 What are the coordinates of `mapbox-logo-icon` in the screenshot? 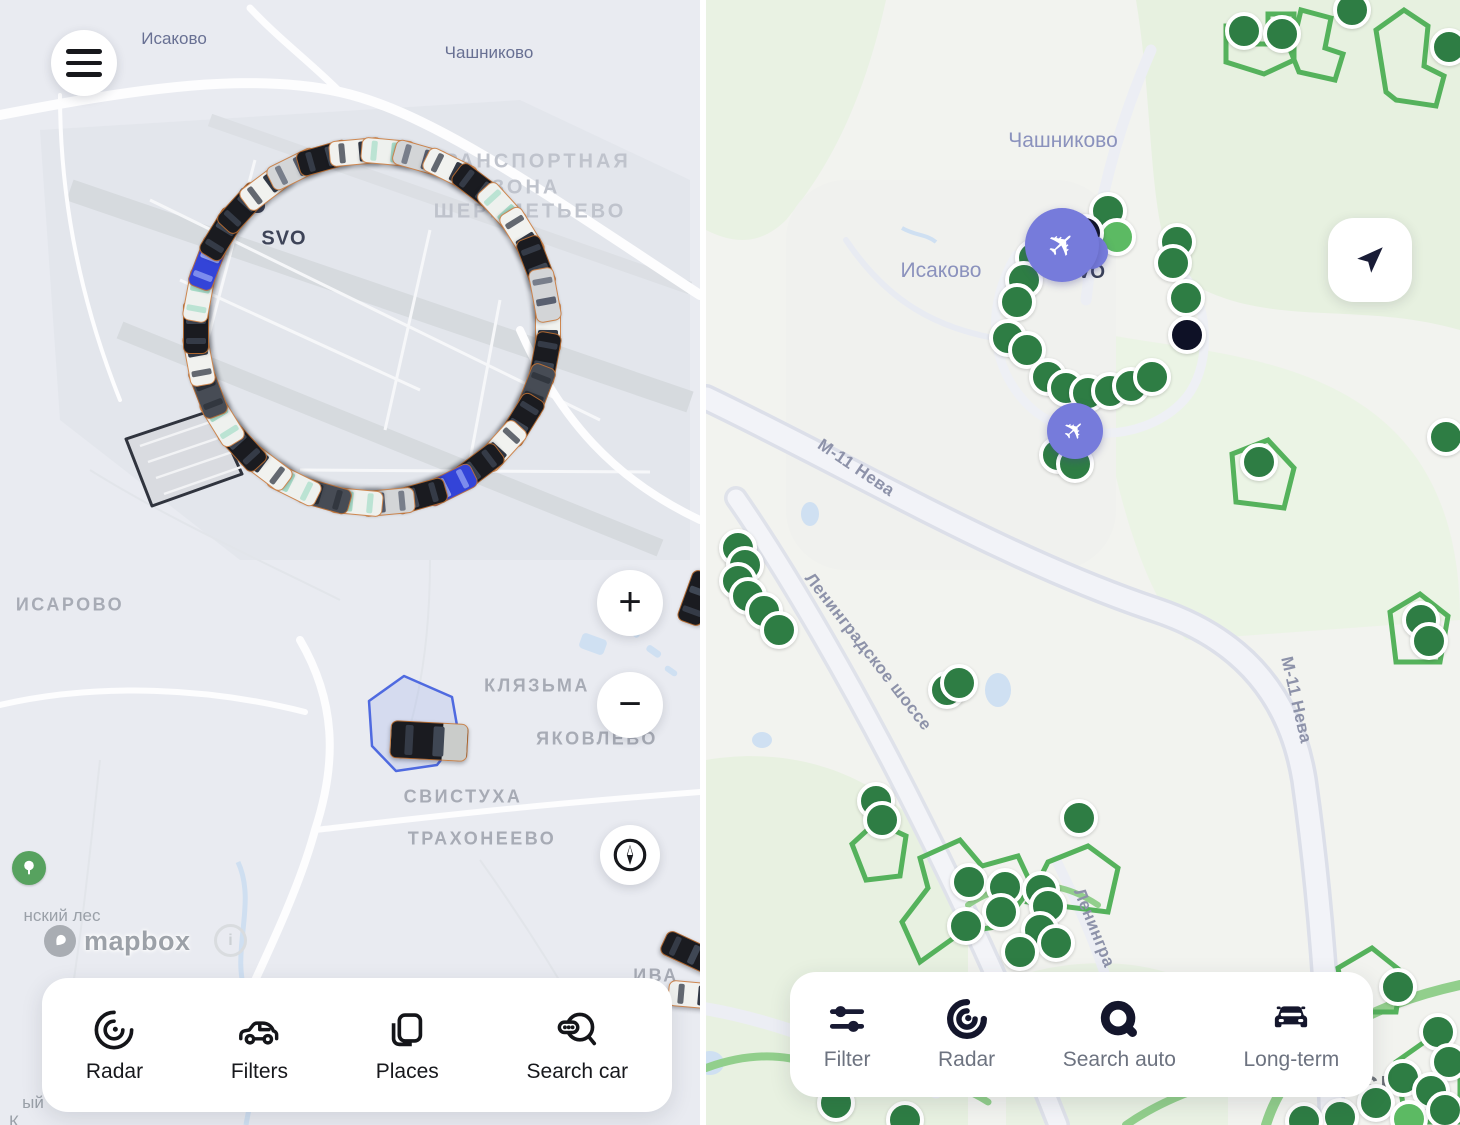 It's located at (60, 941).